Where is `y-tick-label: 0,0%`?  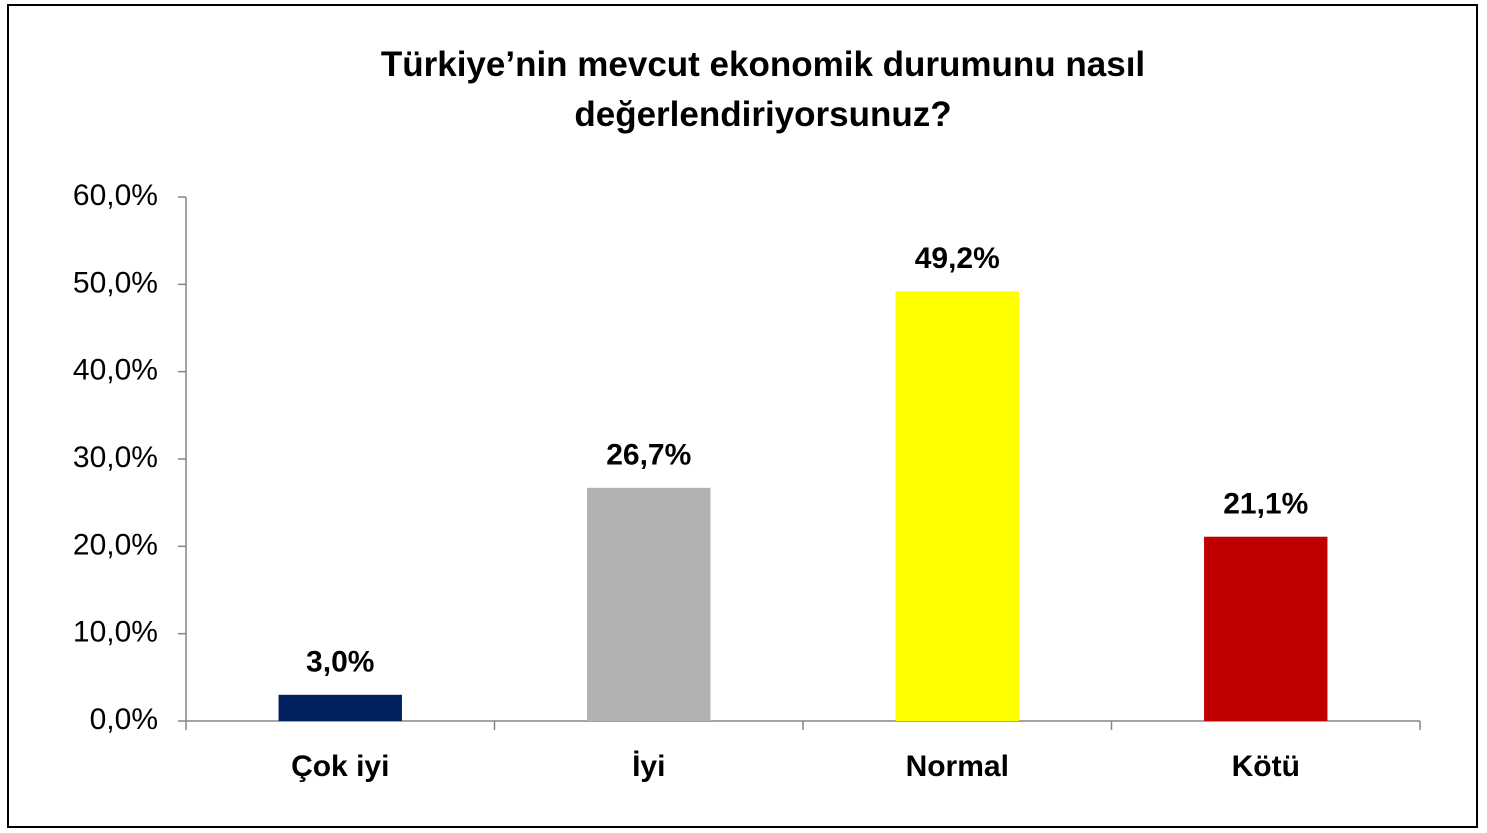
y-tick-label: 0,0% is located at coordinates (124, 719).